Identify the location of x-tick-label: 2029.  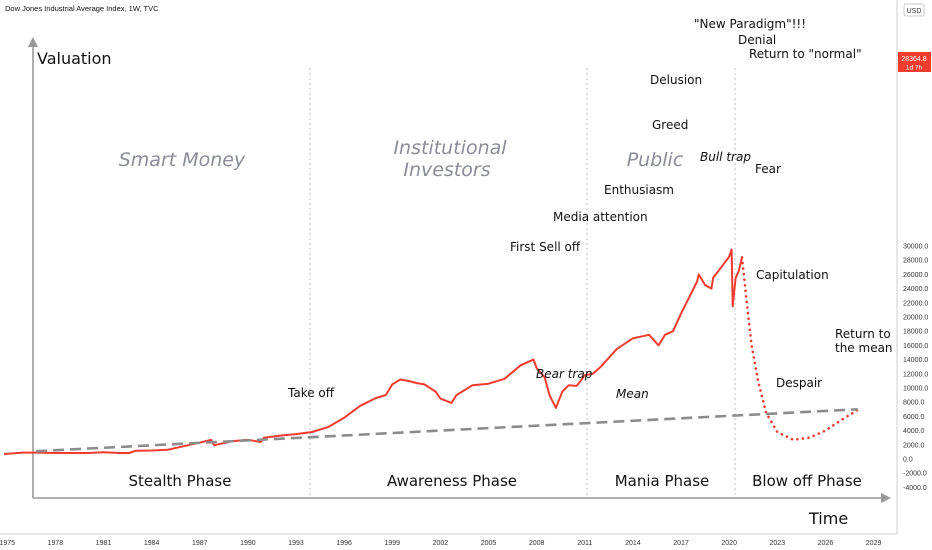
(874, 543).